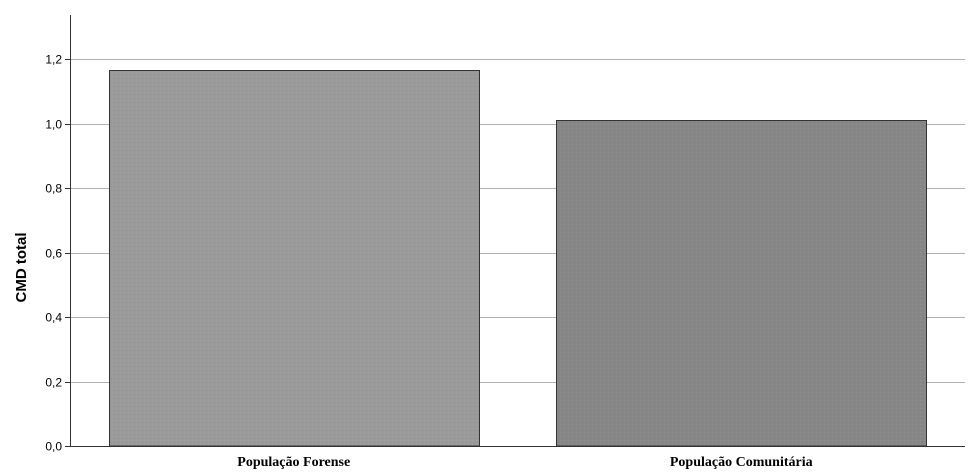 The height and width of the screenshot is (475, 971). What do you see at coordinates (741, 462) in the screenshot?
I see `x-category-label: População Comunitária` at bounding box center [741, 462].